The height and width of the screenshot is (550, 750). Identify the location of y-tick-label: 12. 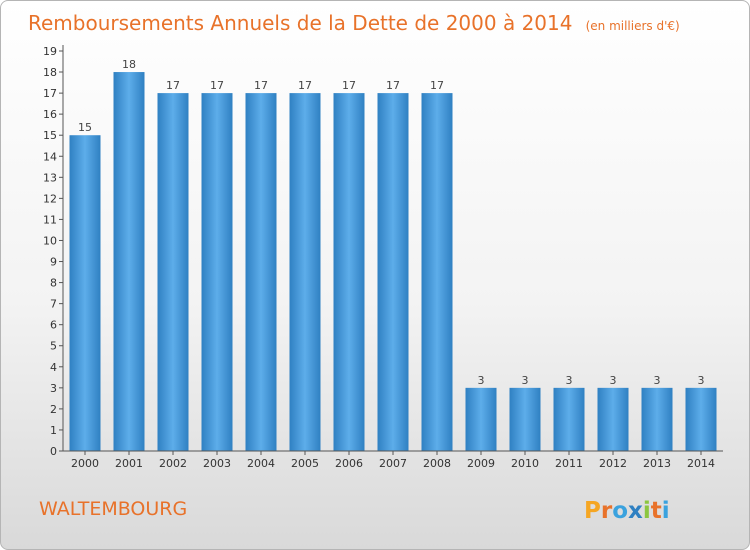
(50, 198).